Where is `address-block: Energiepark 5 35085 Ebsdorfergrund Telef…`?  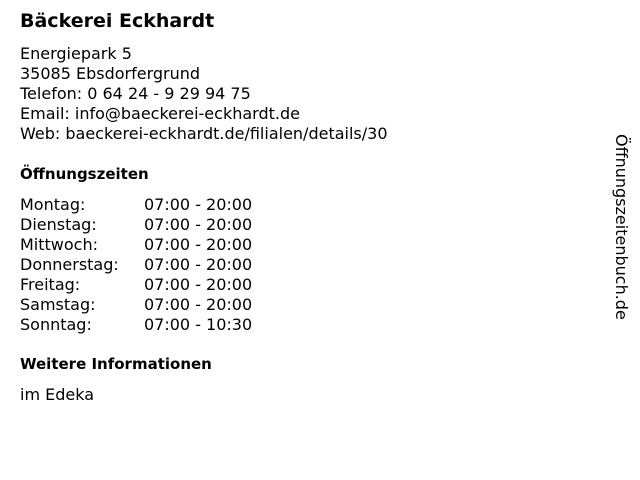 address-block: Energiepark 5 35085 Ebsdorfergrund Telef… is located at coordinates (204, 94).